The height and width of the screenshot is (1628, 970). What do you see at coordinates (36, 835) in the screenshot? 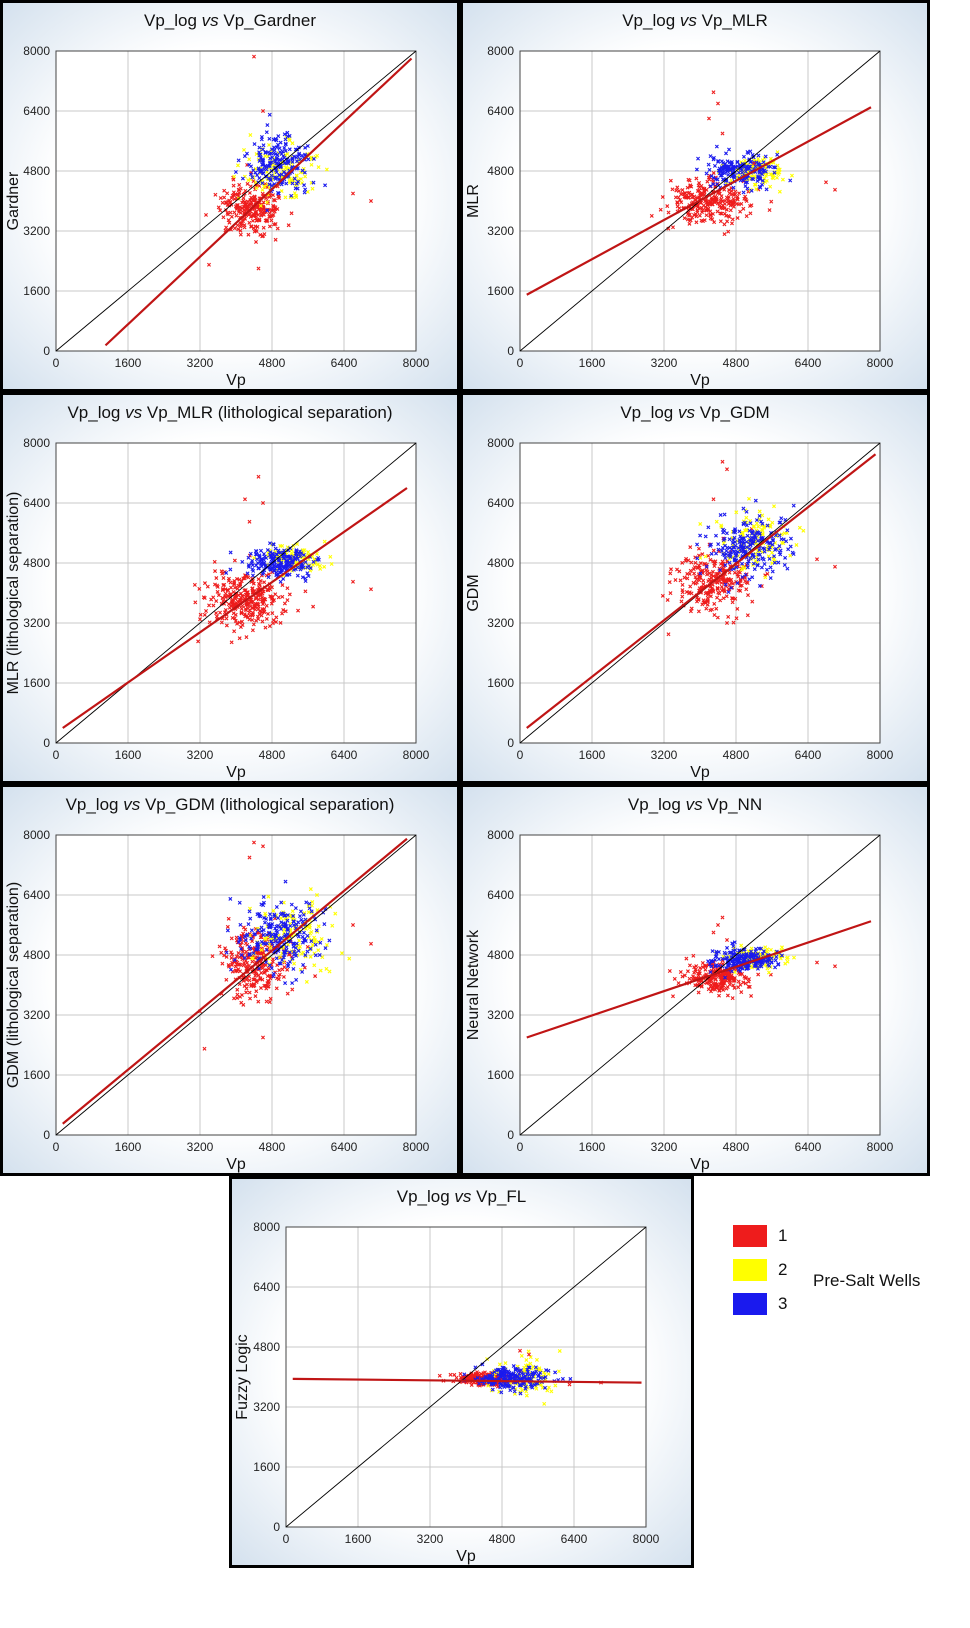
I see `y-tick-label: 8000` at bounding box center [36, 835].